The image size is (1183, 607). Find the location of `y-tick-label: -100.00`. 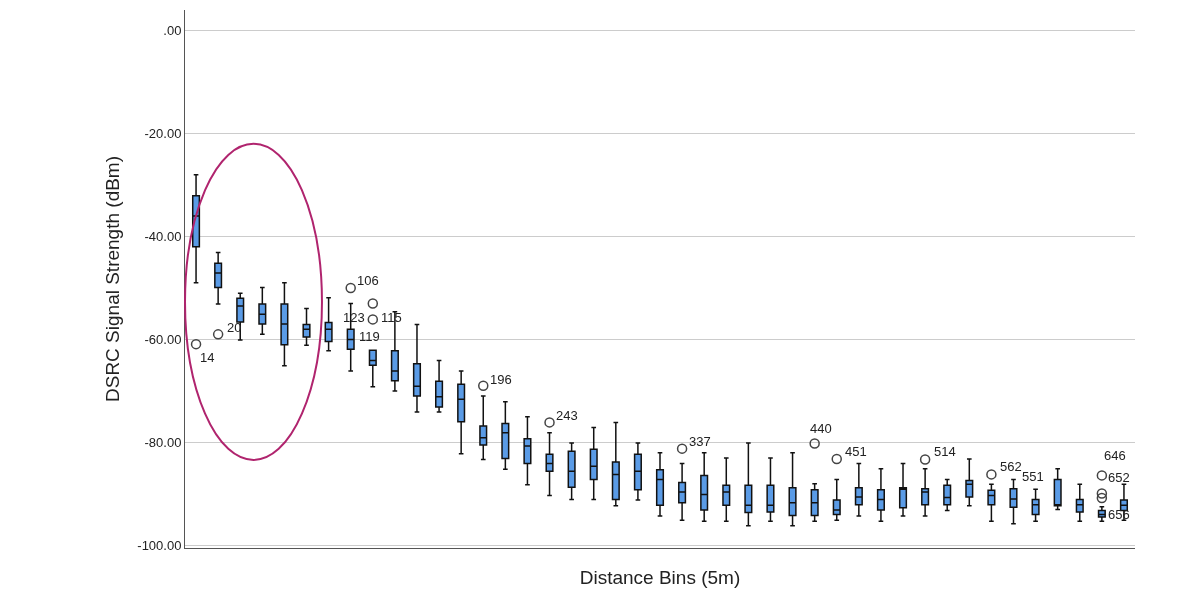

y-tick-label: -100.00 is located at coordinates (159, 545).